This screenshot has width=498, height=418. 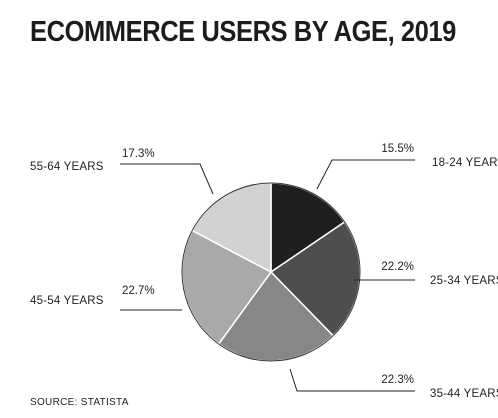 What do you see at coordinates (397, 149) in the screenshot?
I see `value-label-18-24-years: 15.5%` at bounding box center [397, 149].